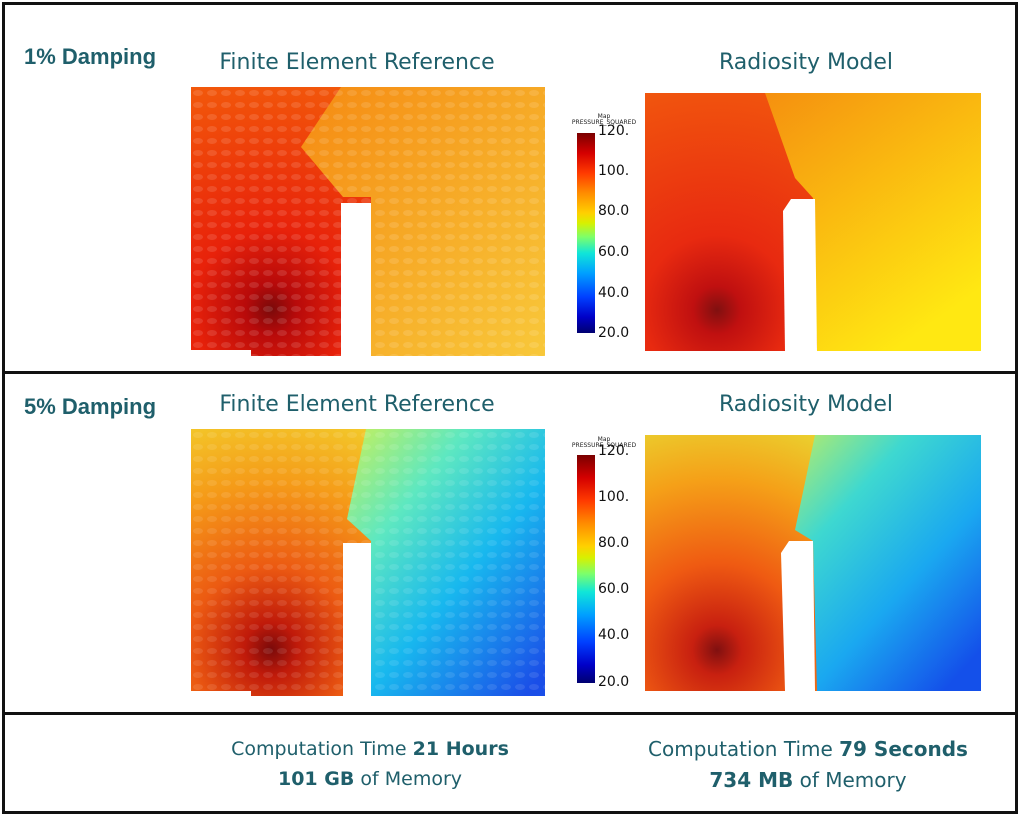  Describe the element at coordinates (614, 451) in the screenshot. I see `tick-2-0: 120.` at that location.